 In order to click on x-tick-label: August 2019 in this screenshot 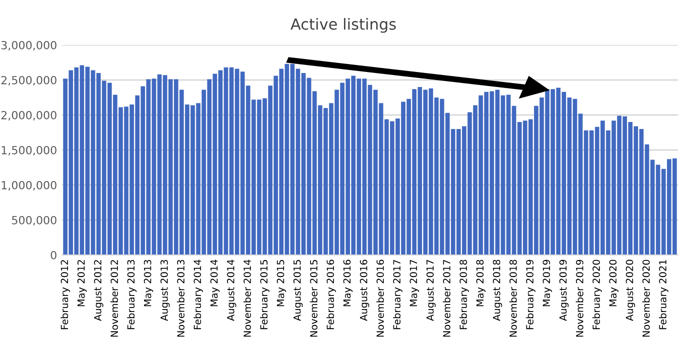, I will do `click(564, 290)`.